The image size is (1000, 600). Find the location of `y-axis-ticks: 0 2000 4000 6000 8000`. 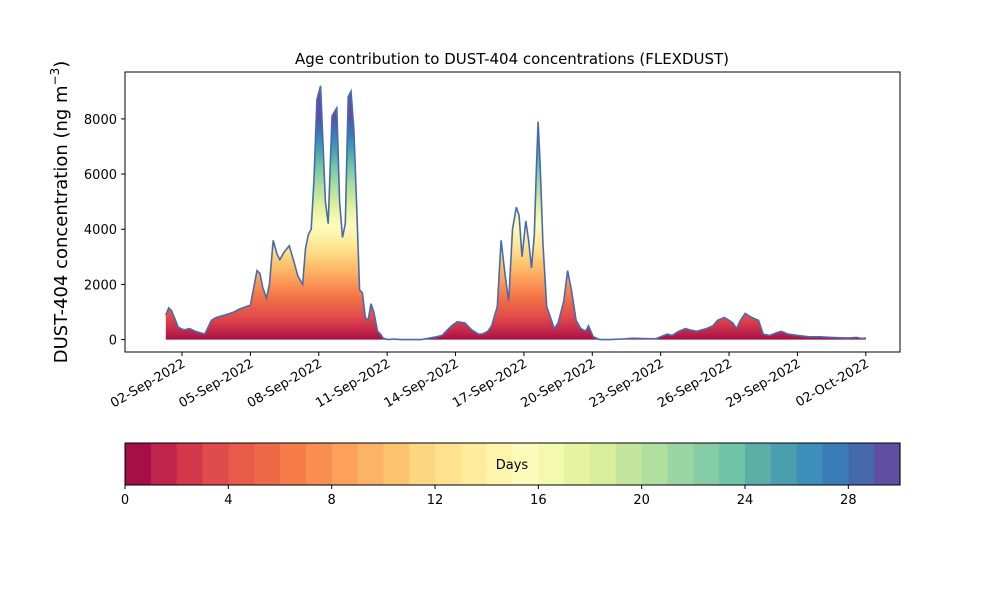

y-axis-ticks: 0 2000 4000 6000 8000 is located at coordinates (104, 231).